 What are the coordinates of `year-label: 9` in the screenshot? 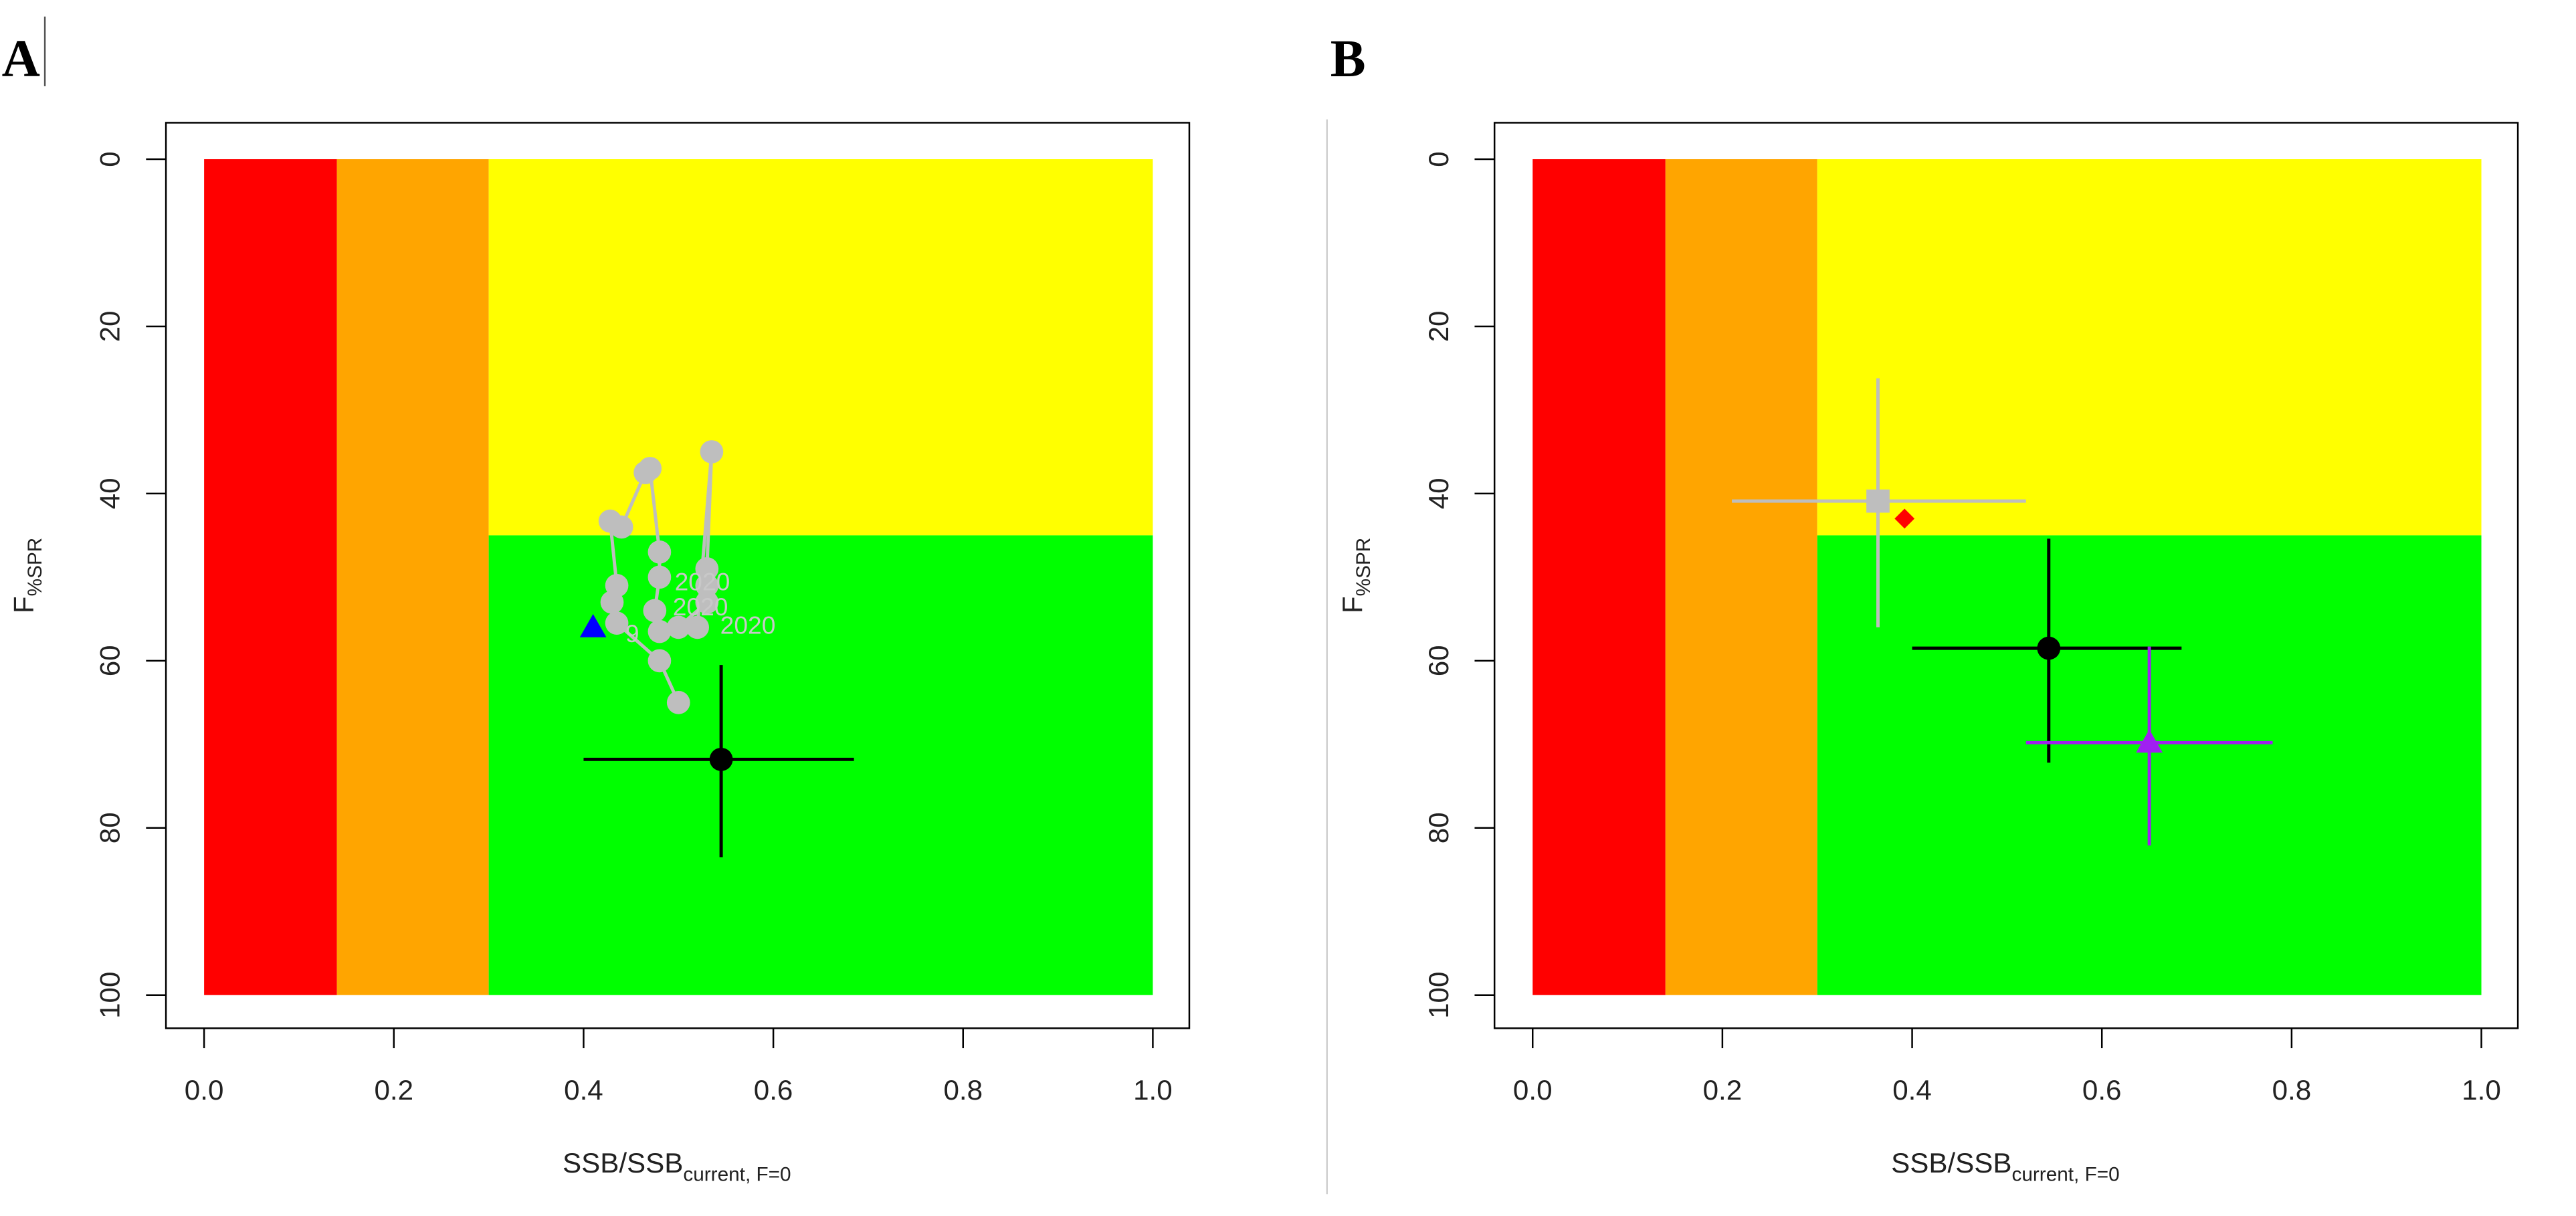 It's located at (632, 633).